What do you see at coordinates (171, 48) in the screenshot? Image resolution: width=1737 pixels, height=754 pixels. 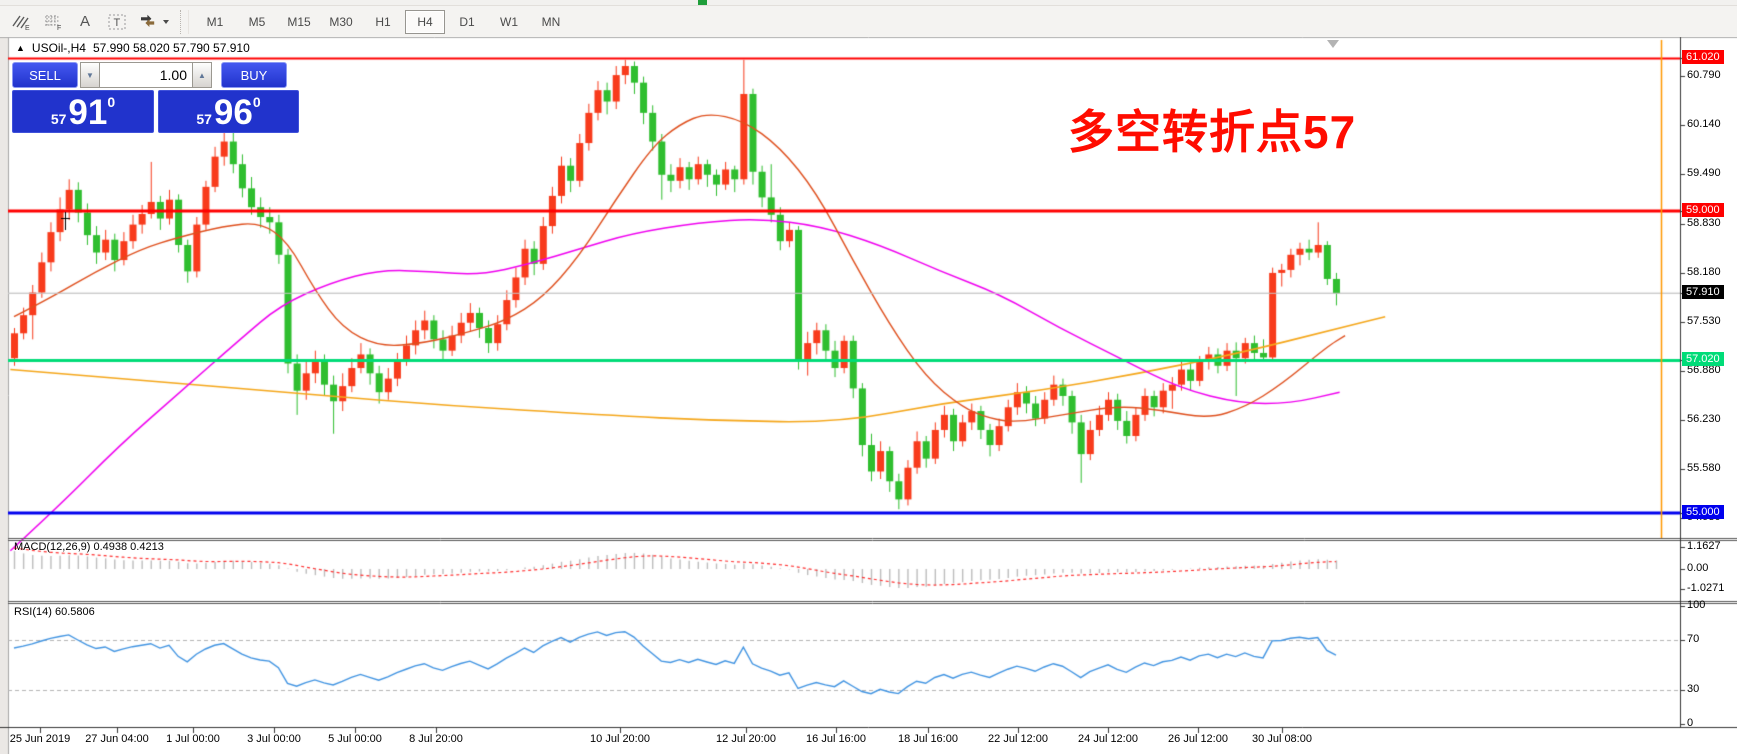 I see `ohlc-values: 57.990 58.020 57.790 57.910` at bounding box center [171, 48].